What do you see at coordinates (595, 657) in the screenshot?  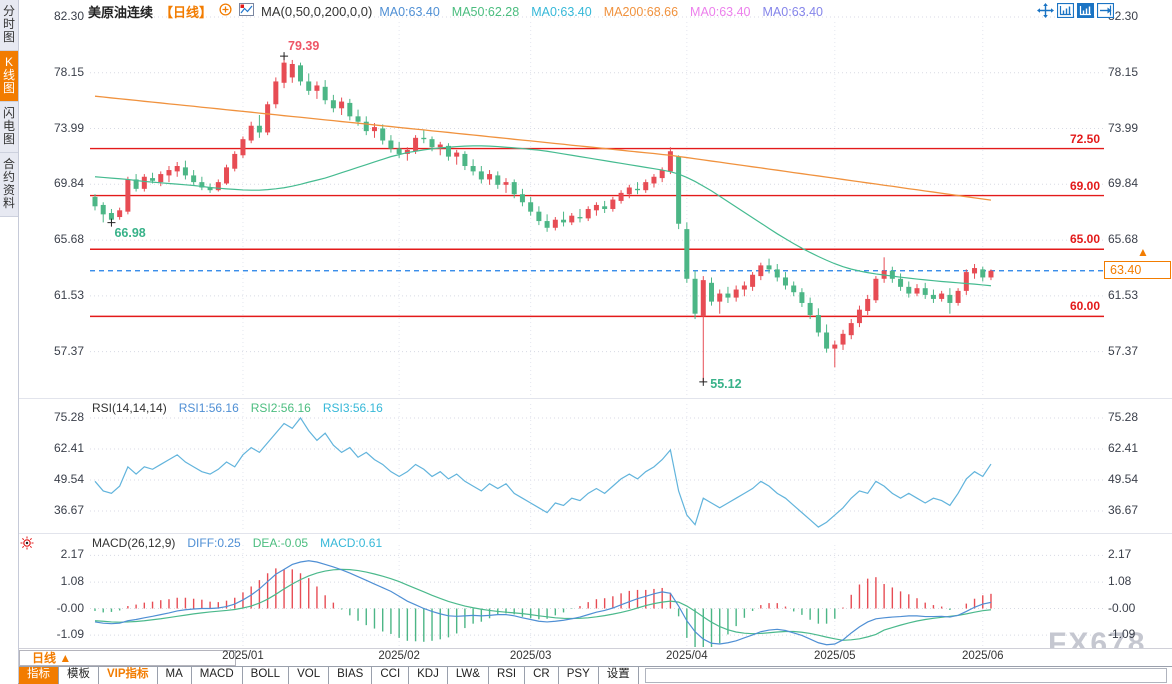 I see `date-axis-row: 日线 ▲` at bounding box center [595, 657].